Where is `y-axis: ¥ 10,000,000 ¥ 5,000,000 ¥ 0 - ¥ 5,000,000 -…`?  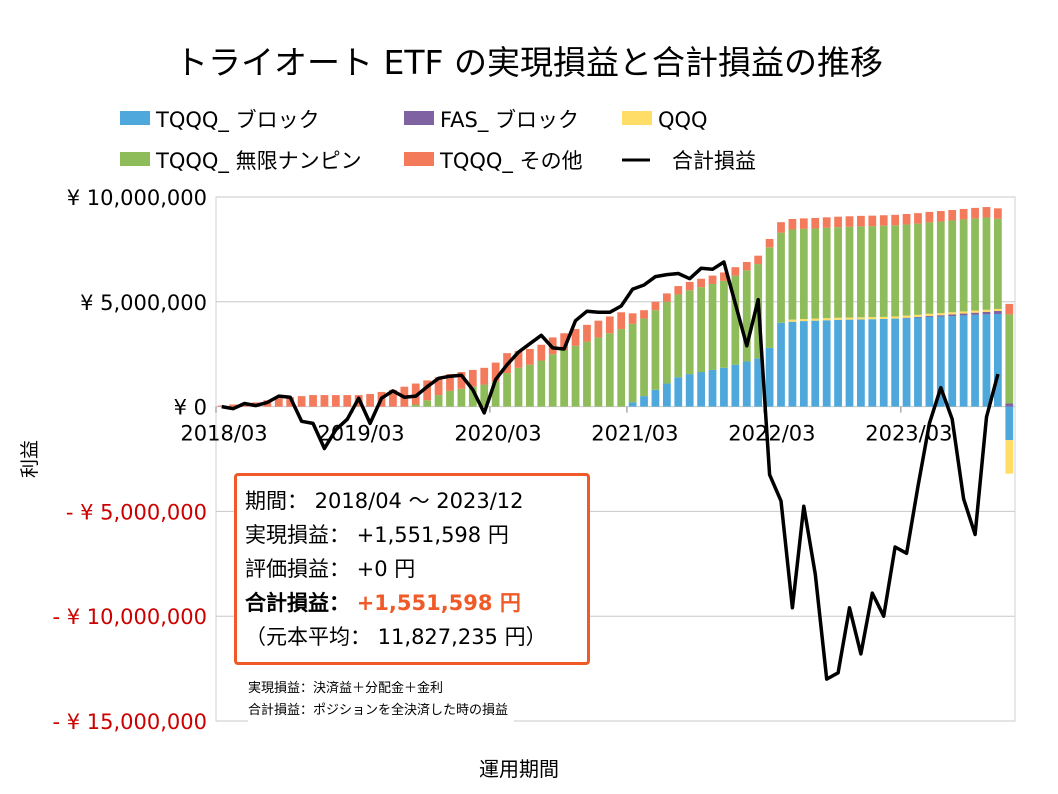 y-axis: ¥ 10,000,000 ¥ 5,000,000 ¥ 0 - ¥ 5,000,000 -… is located at coordinates (129, 460).